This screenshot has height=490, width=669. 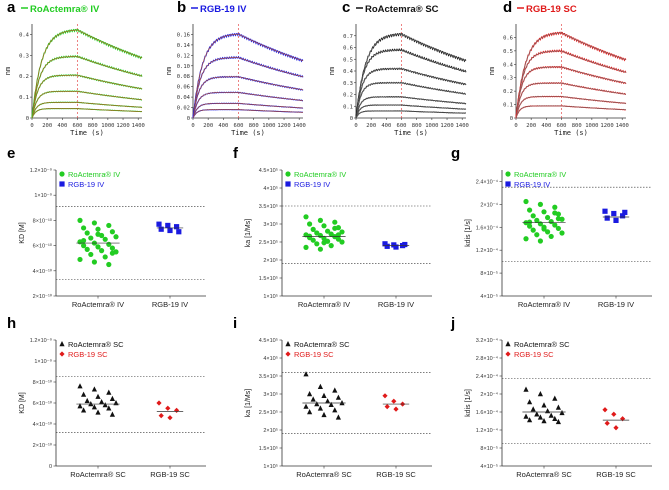 I want to click on y-tick-label: 1×10⁵, so click(x=270, y=466).